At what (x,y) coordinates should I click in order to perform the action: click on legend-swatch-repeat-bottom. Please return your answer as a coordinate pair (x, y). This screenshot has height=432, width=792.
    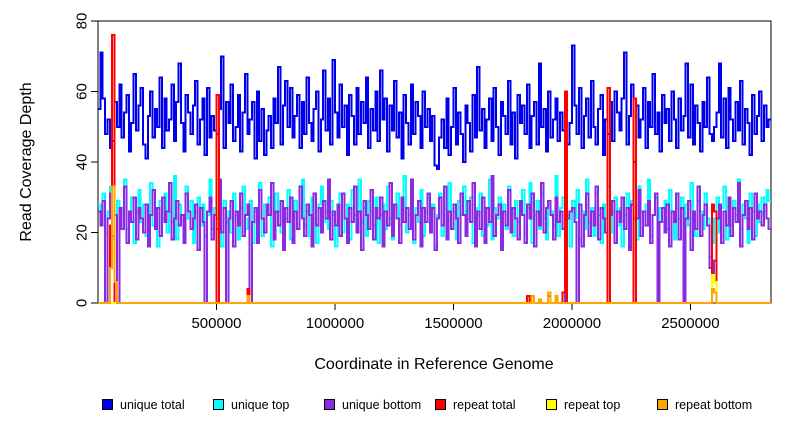
    Looking at the image, I should click on (662, 404).